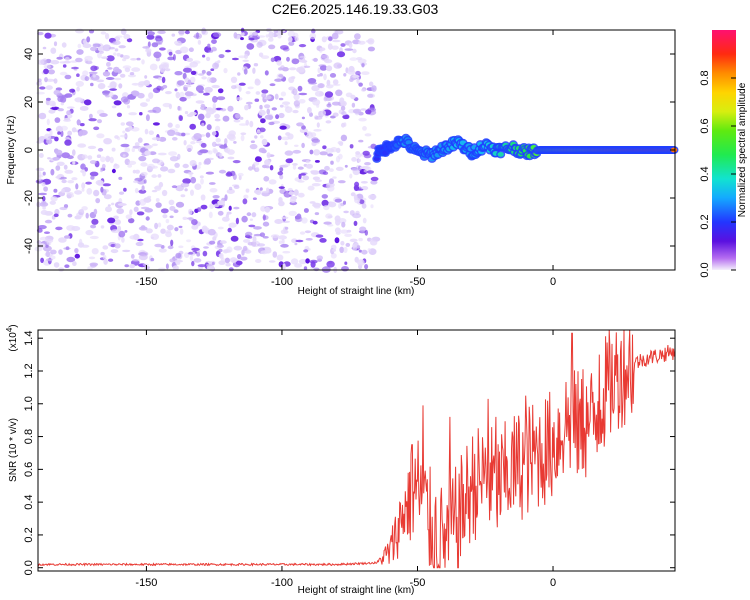  What do you see at coordinates (705, 77) in the screenshot?
I see `colorbar-tick-label: 0.8` at bounding box center [705, 77].